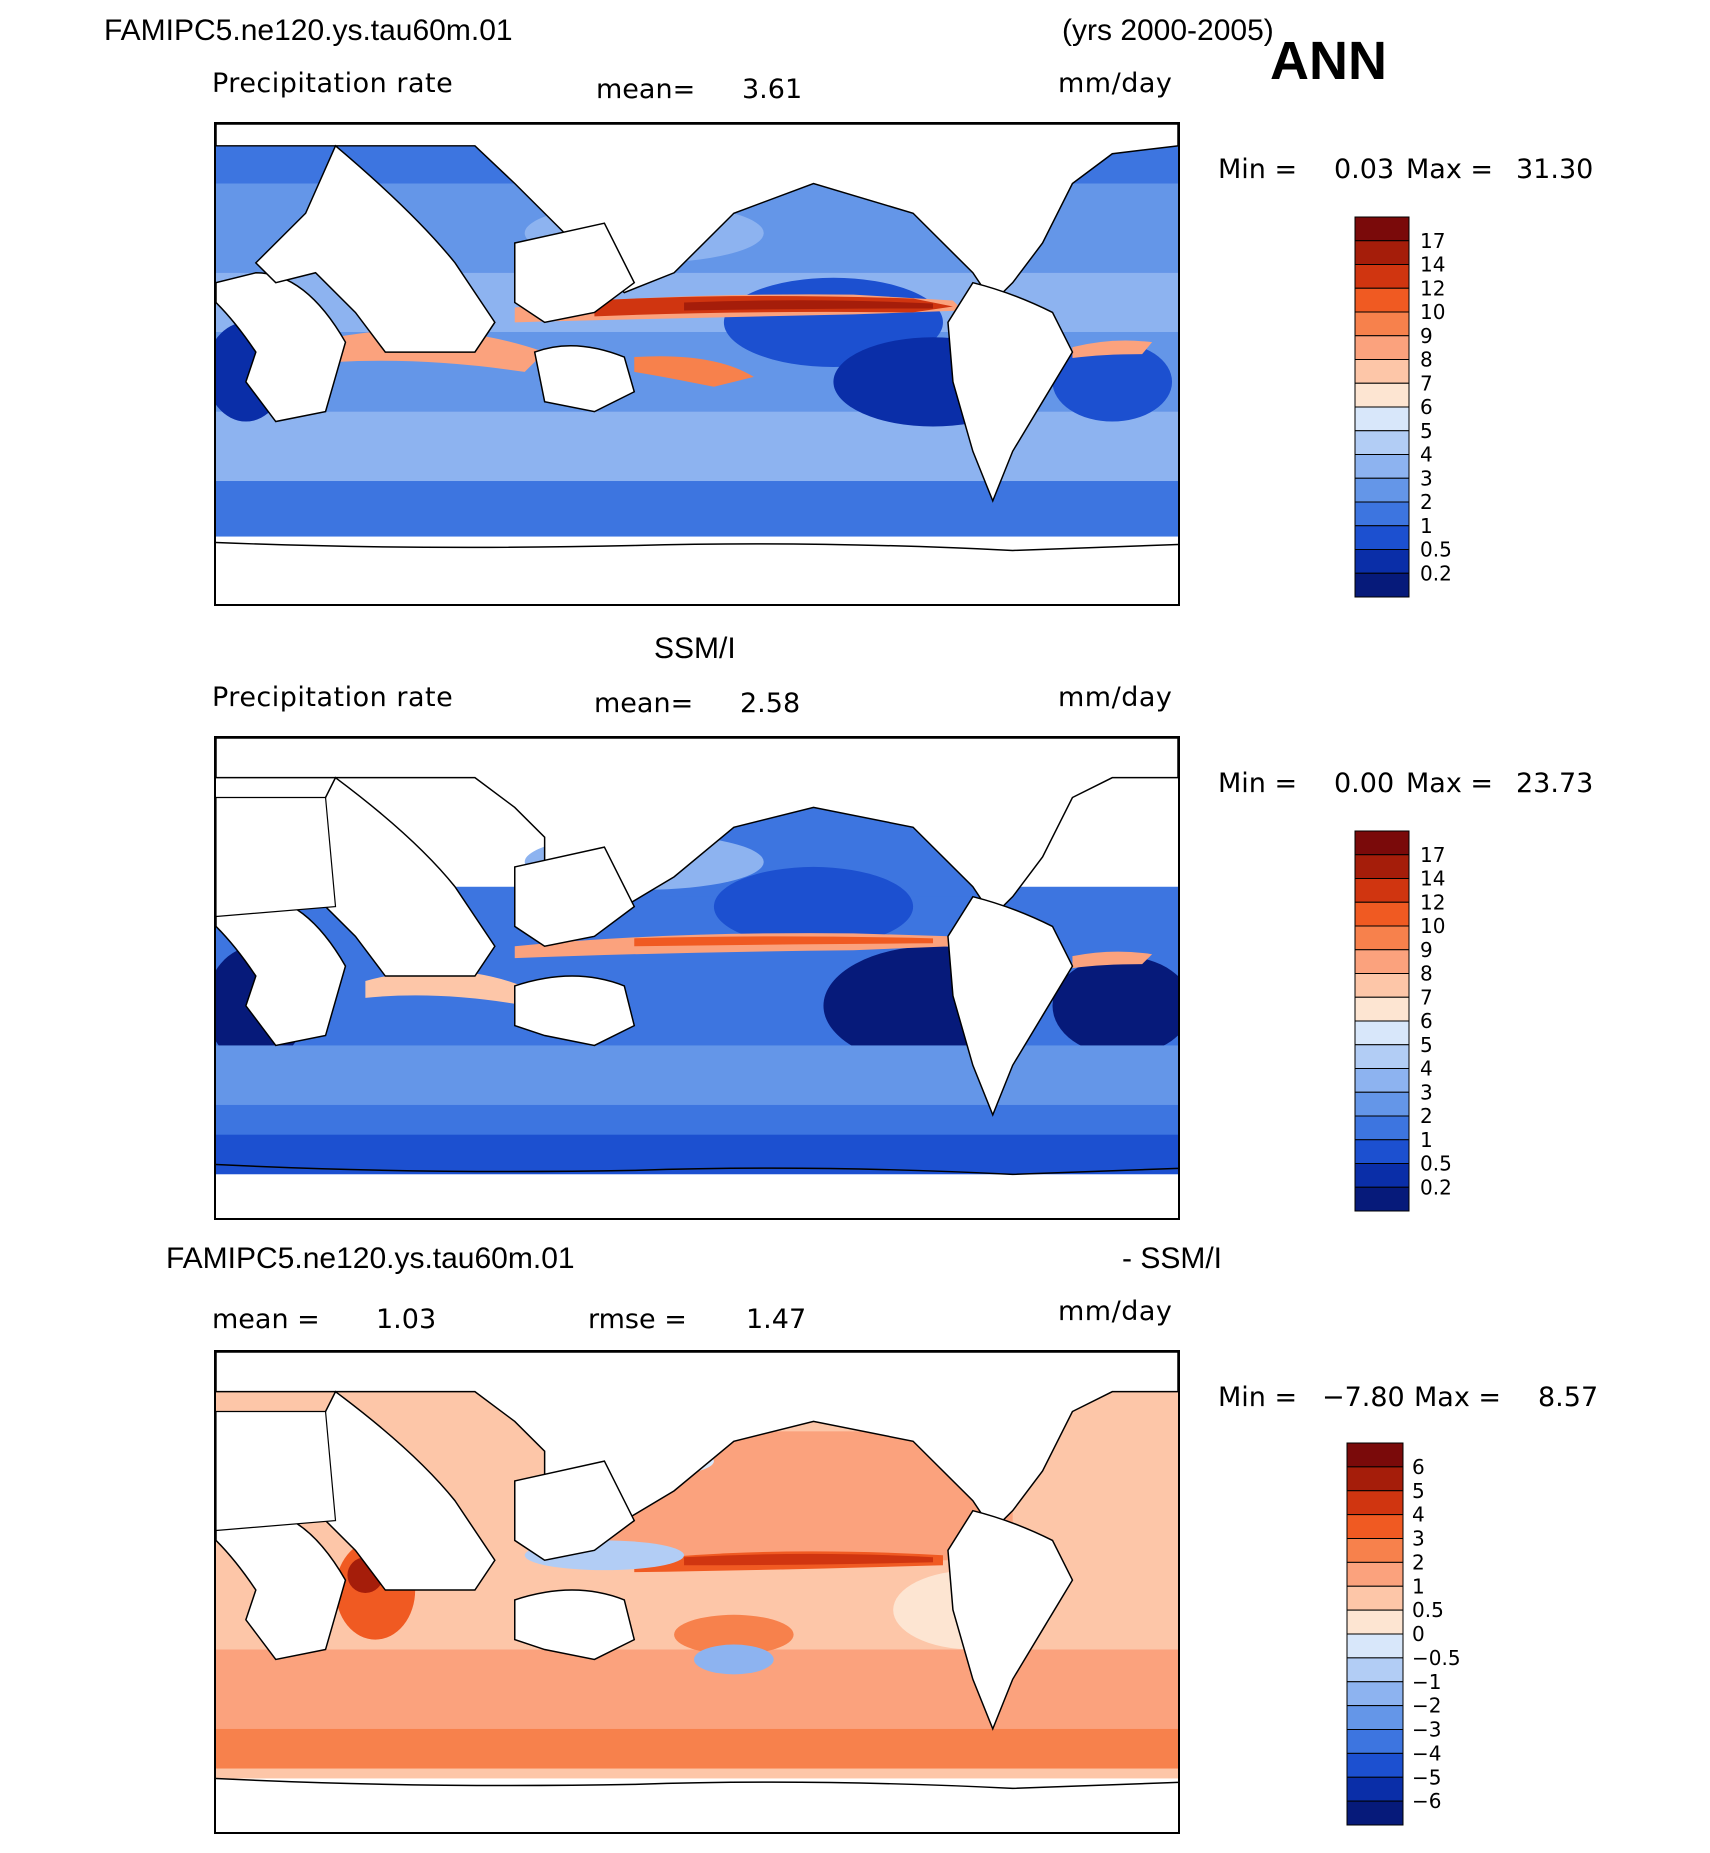 This screenshot has height=1853, width=1710. Describe the element at coordinates (1258, 783) in the screenshot. I see `panel2-min-label: Min =` at that location.